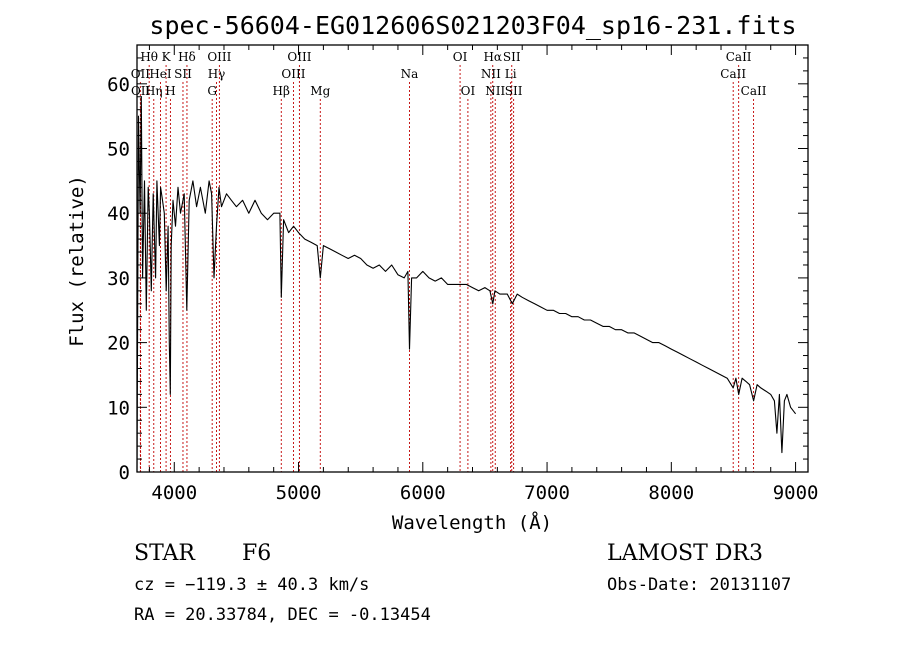 This screenshot has height=649, width=900. What do you see at coordinates (118, 279) in the screenshot?
I see `y-tick-label: 30` at bounding box center [118, 279].